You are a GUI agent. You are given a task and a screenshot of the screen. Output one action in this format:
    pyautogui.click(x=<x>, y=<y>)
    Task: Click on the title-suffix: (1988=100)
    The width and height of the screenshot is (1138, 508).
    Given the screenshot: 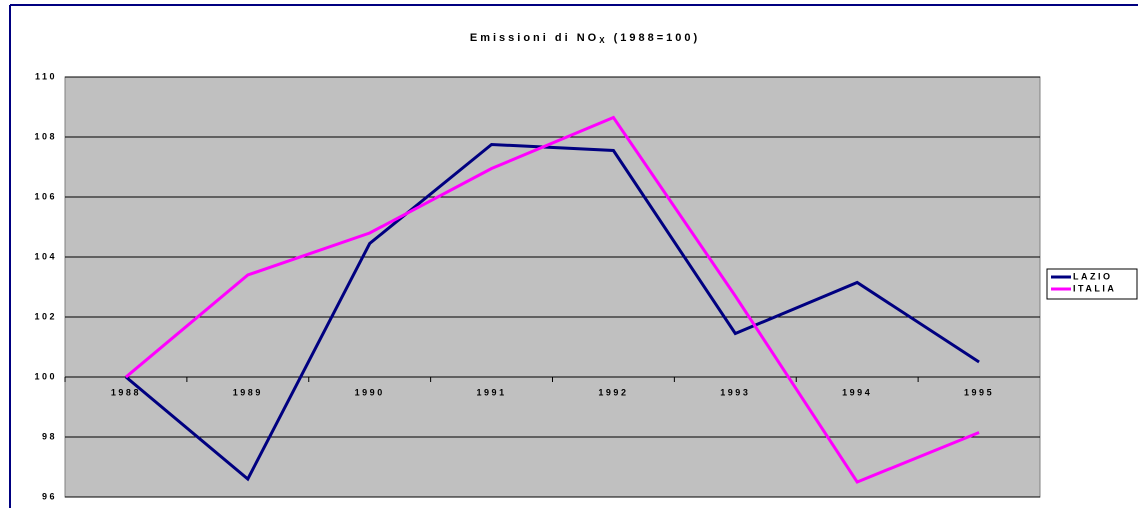 What is the action you would take?
    pyautogui.click(x=657, y=38)
    